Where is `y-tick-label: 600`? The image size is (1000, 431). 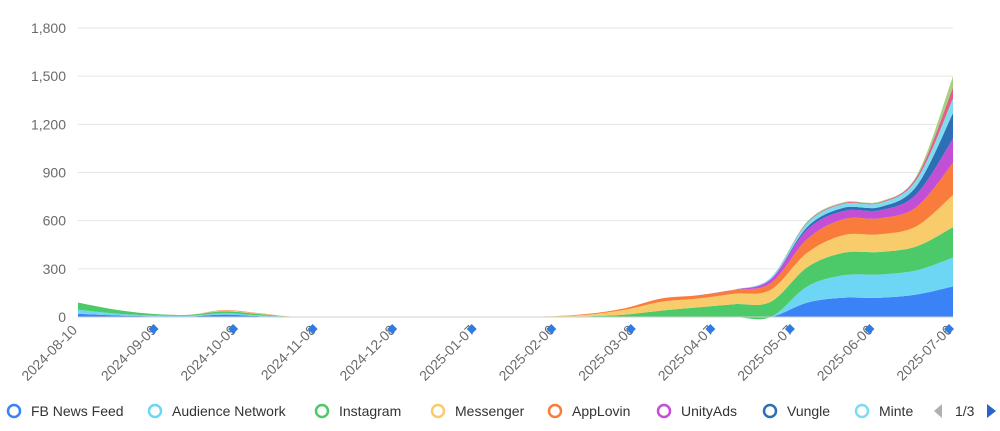
y-tick-label: 600 is located at coordinates (55, 221).